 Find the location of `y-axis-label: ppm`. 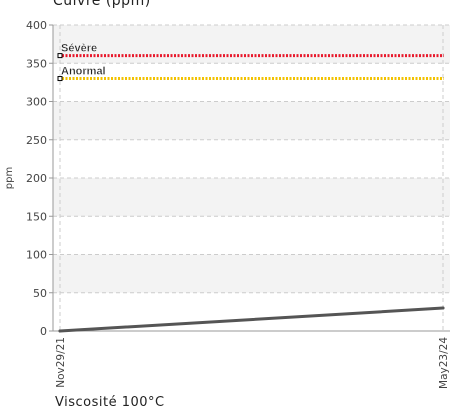

y-axis-label: ppm is located at coordinates (9, 178).